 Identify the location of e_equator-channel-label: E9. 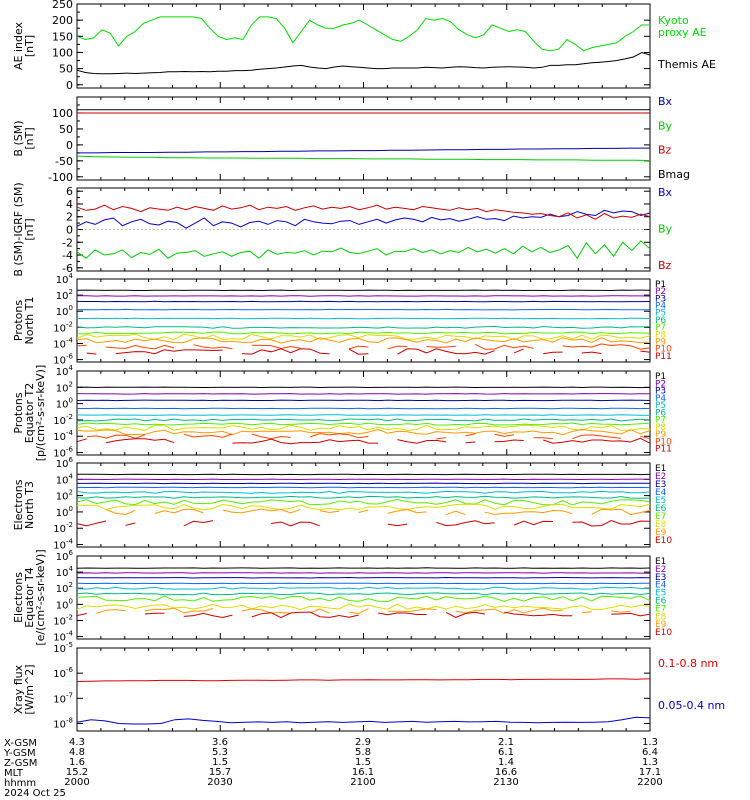
(661, 625).